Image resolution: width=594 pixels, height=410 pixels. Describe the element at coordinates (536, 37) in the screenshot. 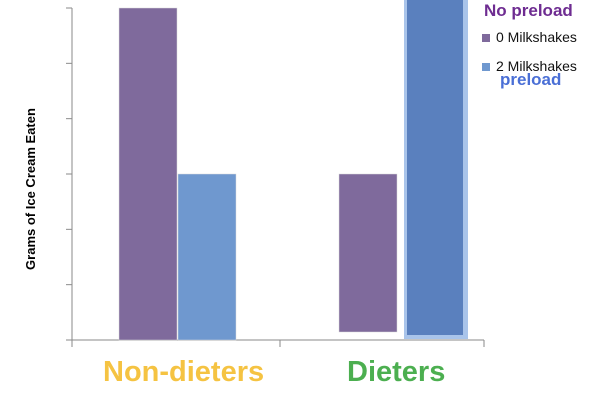

I see `legend-label-0-milkshakes: 0 Milkshakes` at that location.